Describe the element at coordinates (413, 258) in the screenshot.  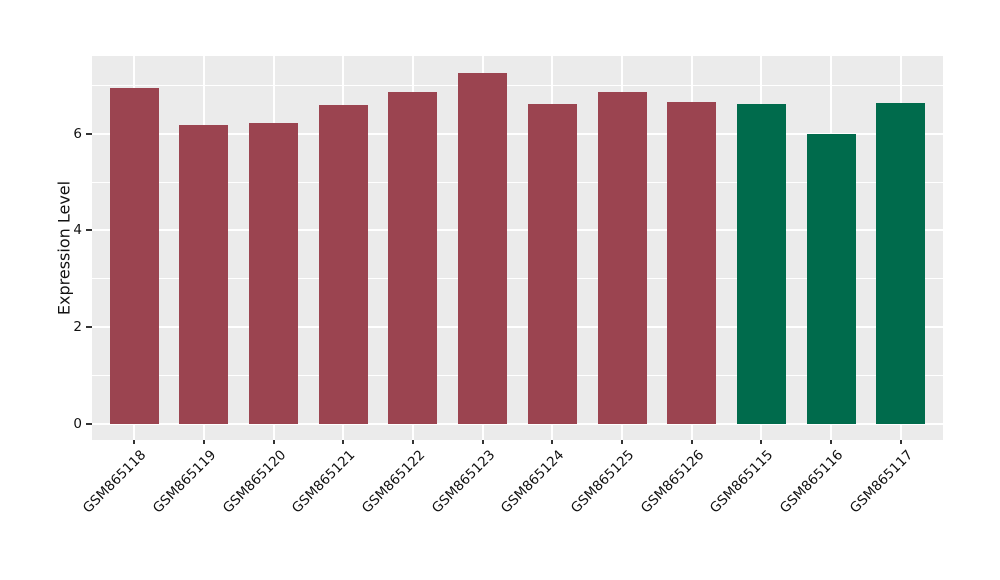
I see `bar-GSM865122` at that location.